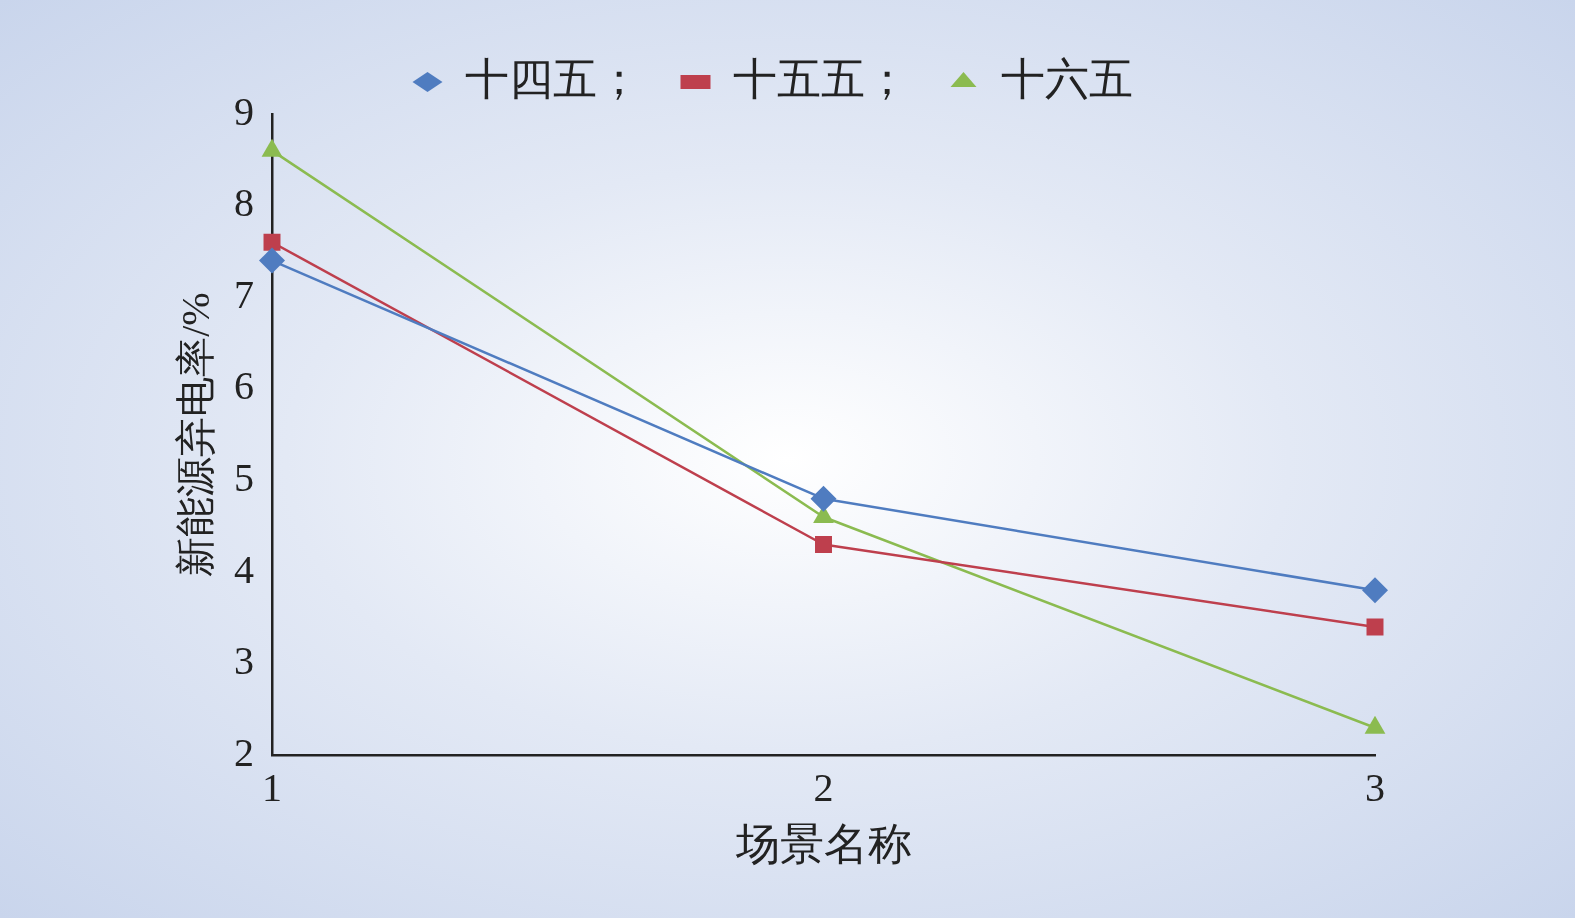  Describe the element at coordinates (244, 294) in the screenshot. I see `y-tick-label: 7` at that location.